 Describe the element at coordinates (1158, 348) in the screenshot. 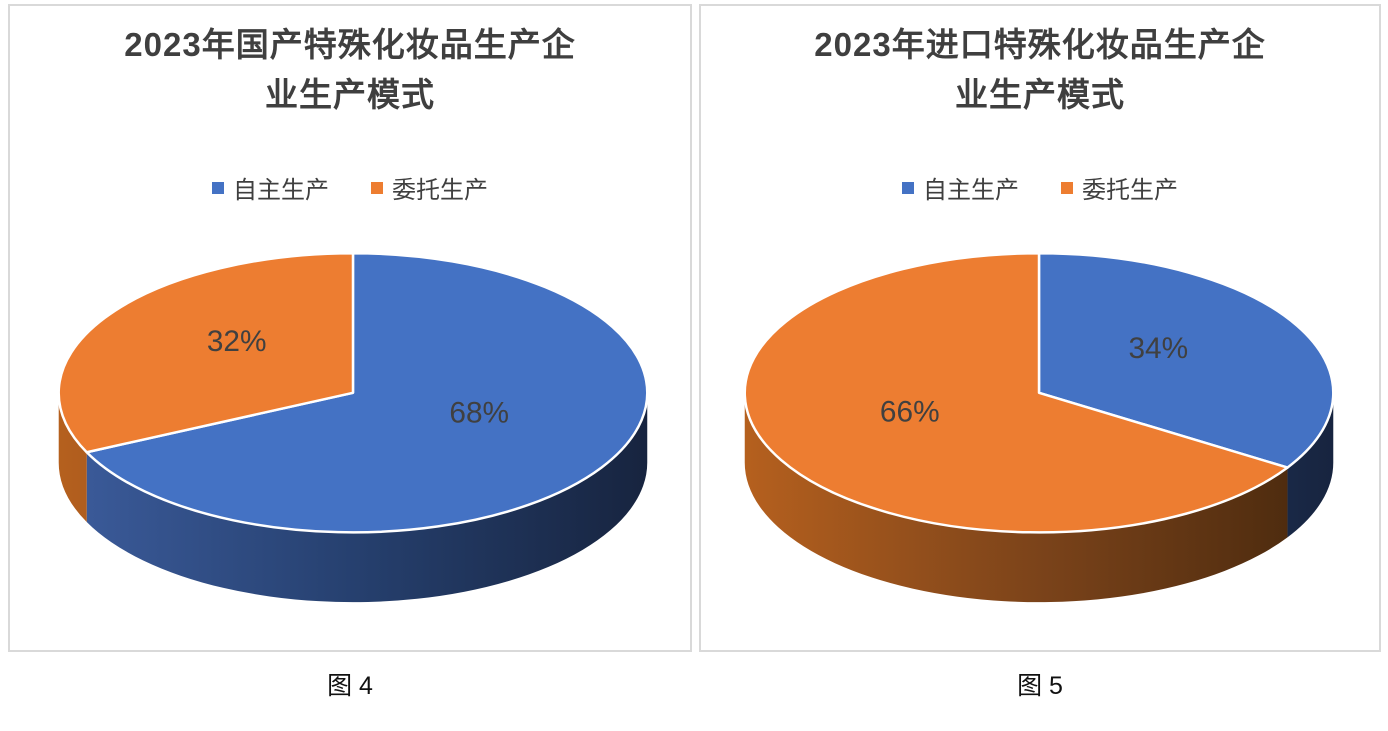

I see `pie-value-label: 34%` at that location.